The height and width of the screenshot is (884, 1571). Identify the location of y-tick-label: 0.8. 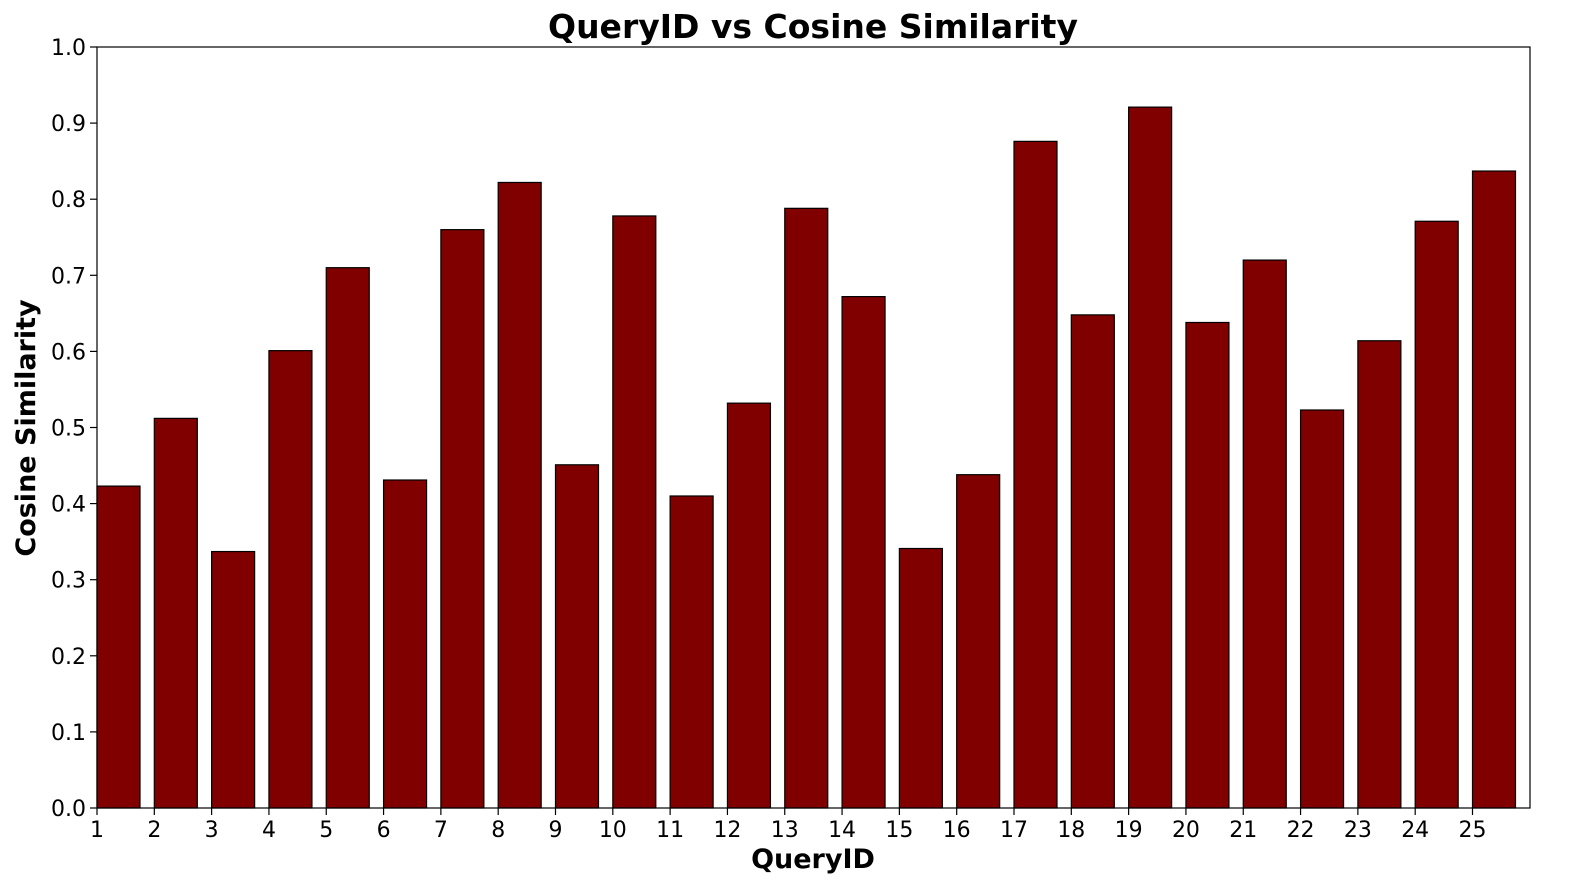
(68, 200).